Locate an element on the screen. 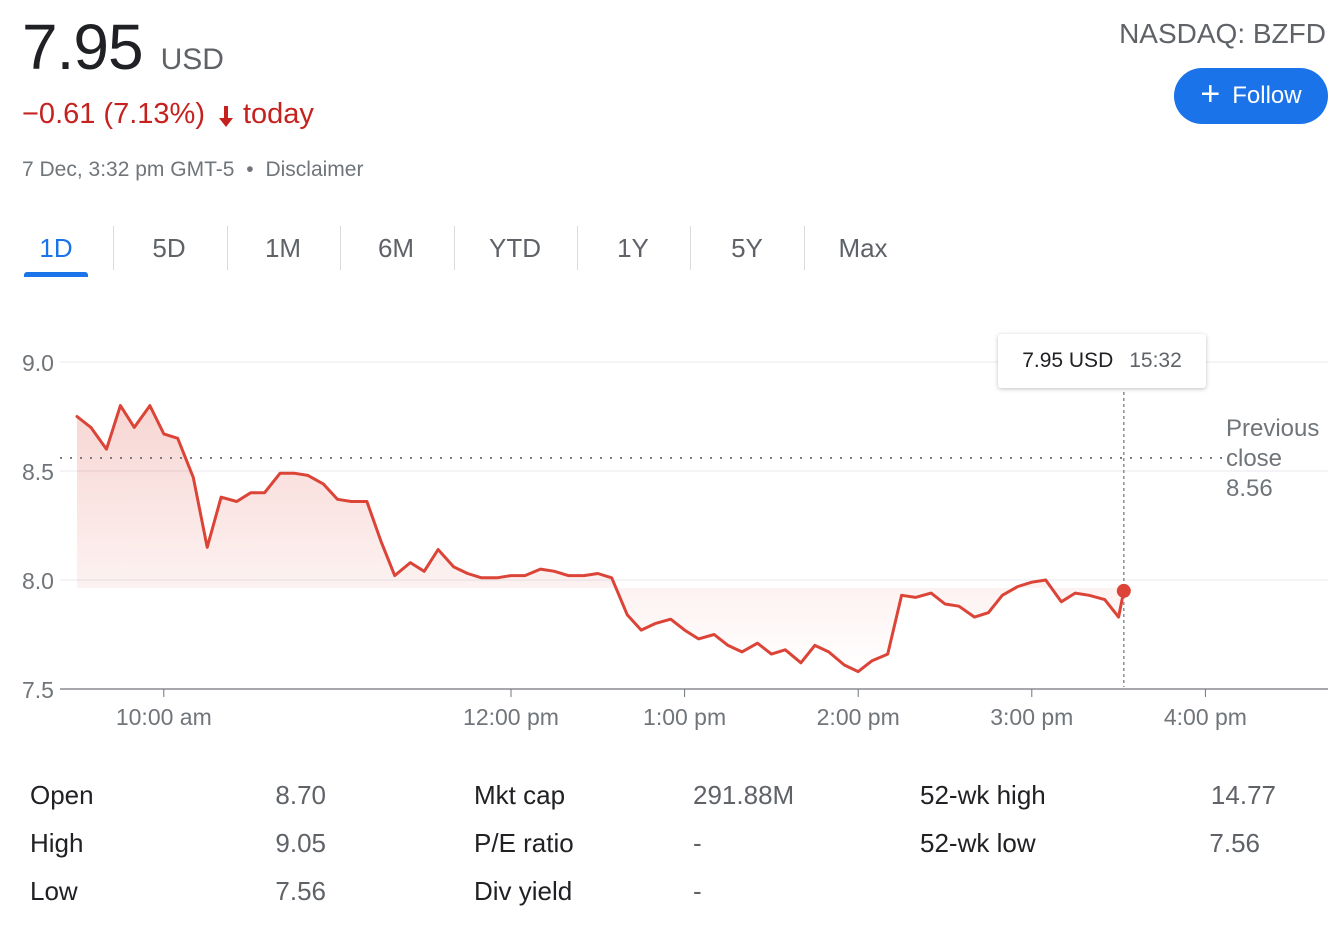 The width and height of the screenshot is (1342, 950). x-tick-label: 3:00 pm is located at coordinates (1031, 717).